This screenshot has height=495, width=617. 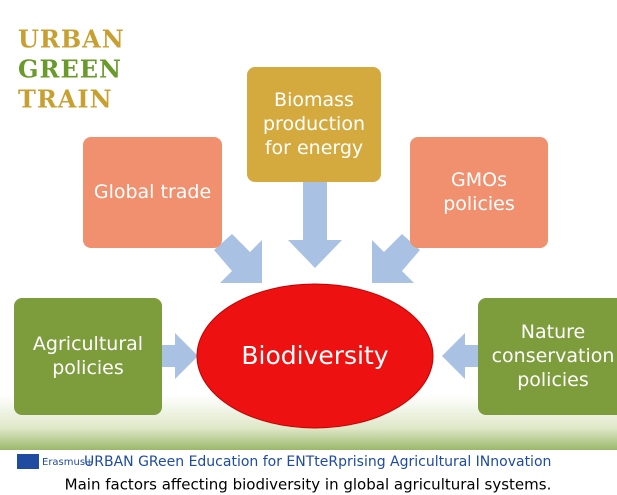 I want to click on factor-label: for energy, so click(x=314, y=148).